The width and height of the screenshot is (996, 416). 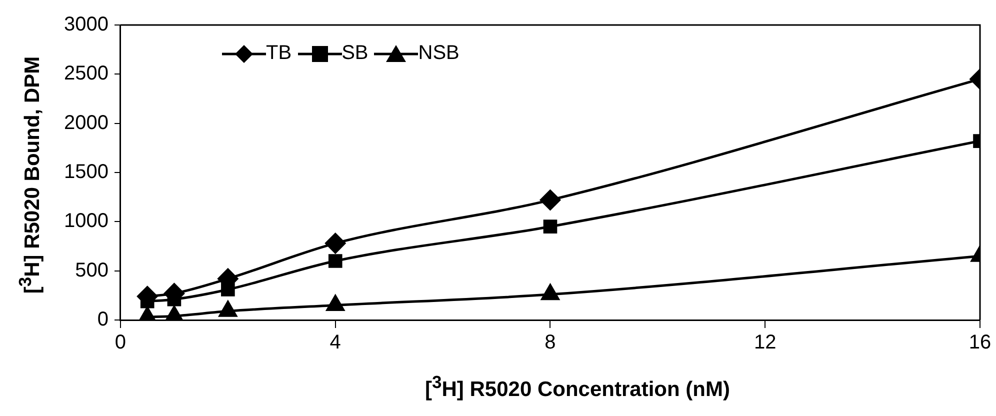 What do you see at coordinates (577, 387) in the screenshot?
I see `x-axis-title: [$^{3}$H] R5020 Concentration (nM)` at bounding box center [577, 387].